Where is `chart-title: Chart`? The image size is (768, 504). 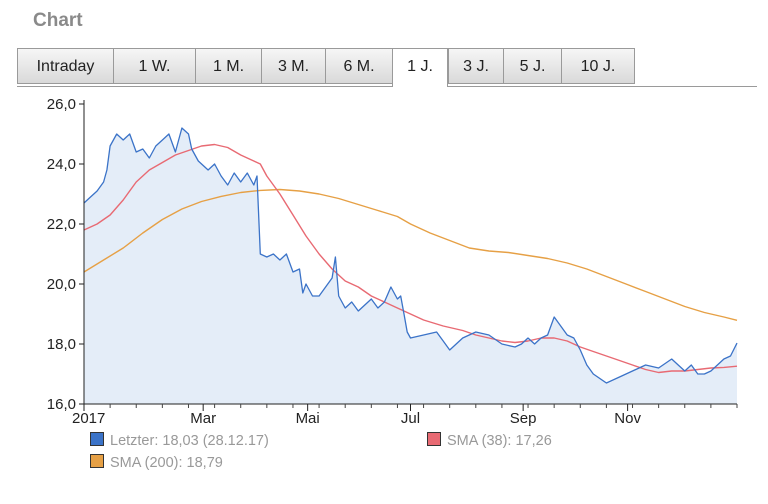 chart-title: Chart is located at coordinates (58, 20).